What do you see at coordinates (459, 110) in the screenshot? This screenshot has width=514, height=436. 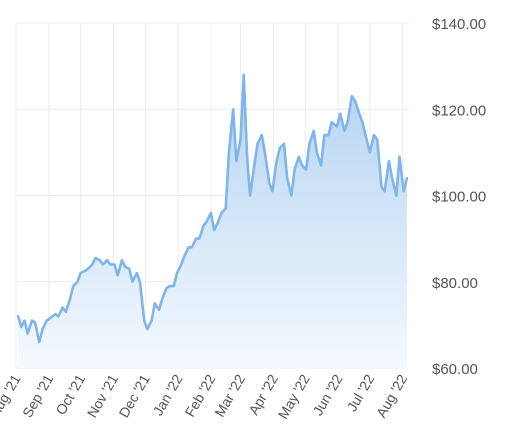 I see `y-tick-label: $120.00` at bounding box center [459, 110].